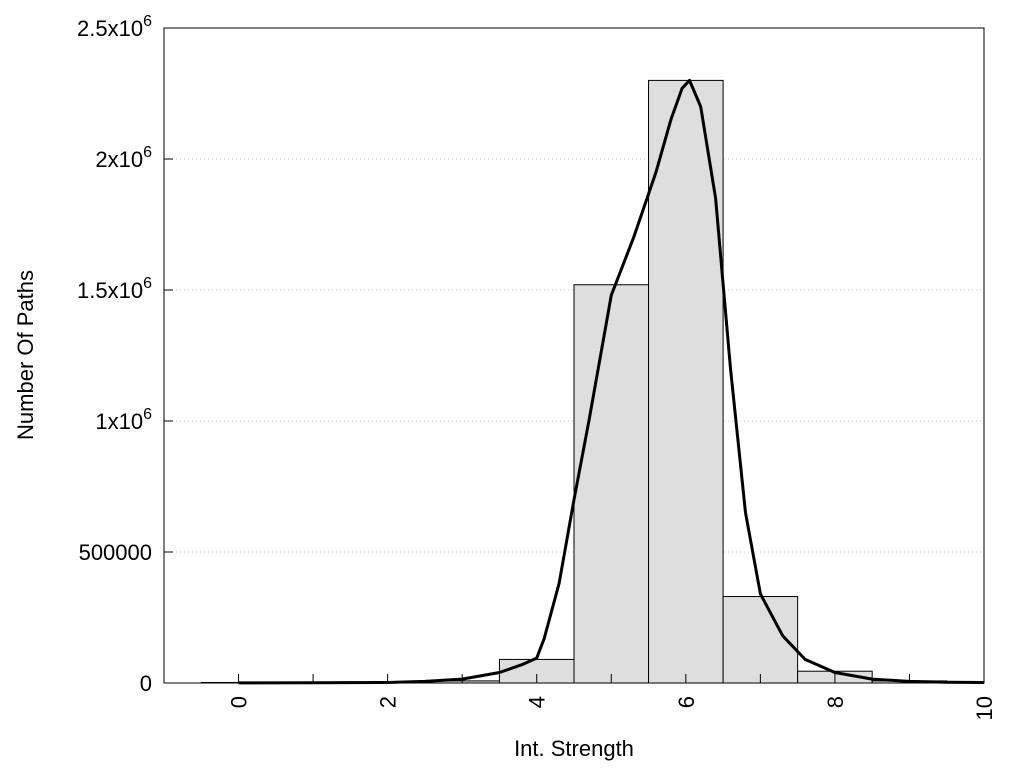  Describe the element at coordinates (146, 683) in the screenshot. I see `y-tick-label-0: 0` at that location.